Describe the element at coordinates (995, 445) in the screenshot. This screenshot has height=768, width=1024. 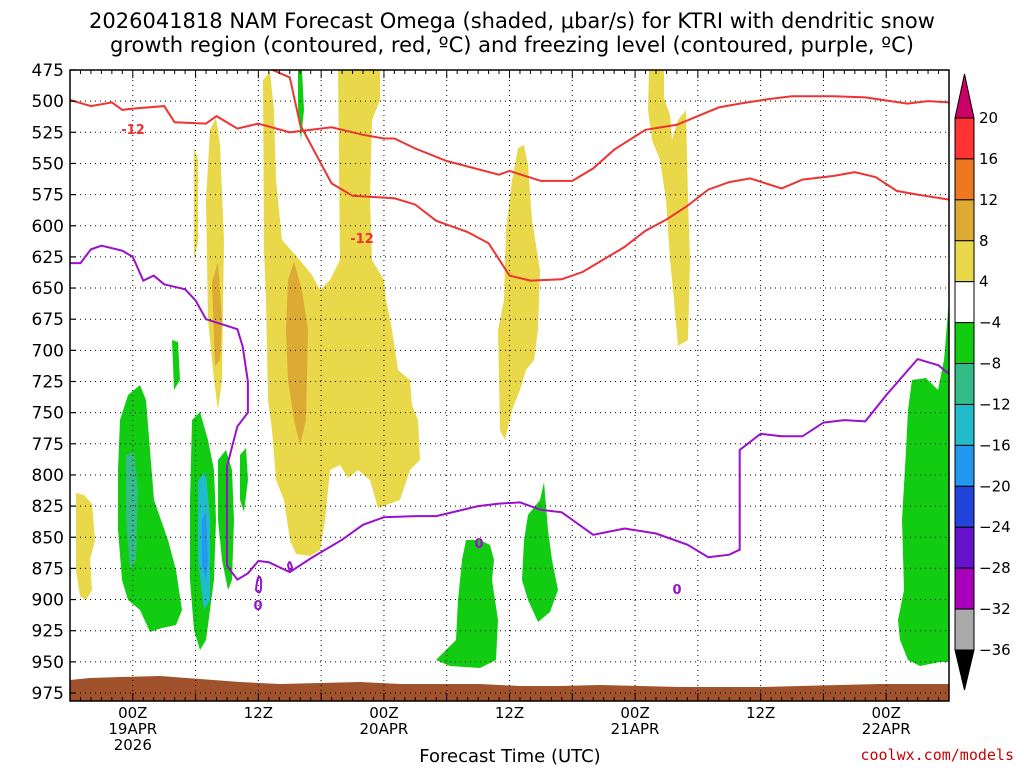
I see `colorbar-label: −16` at that location.